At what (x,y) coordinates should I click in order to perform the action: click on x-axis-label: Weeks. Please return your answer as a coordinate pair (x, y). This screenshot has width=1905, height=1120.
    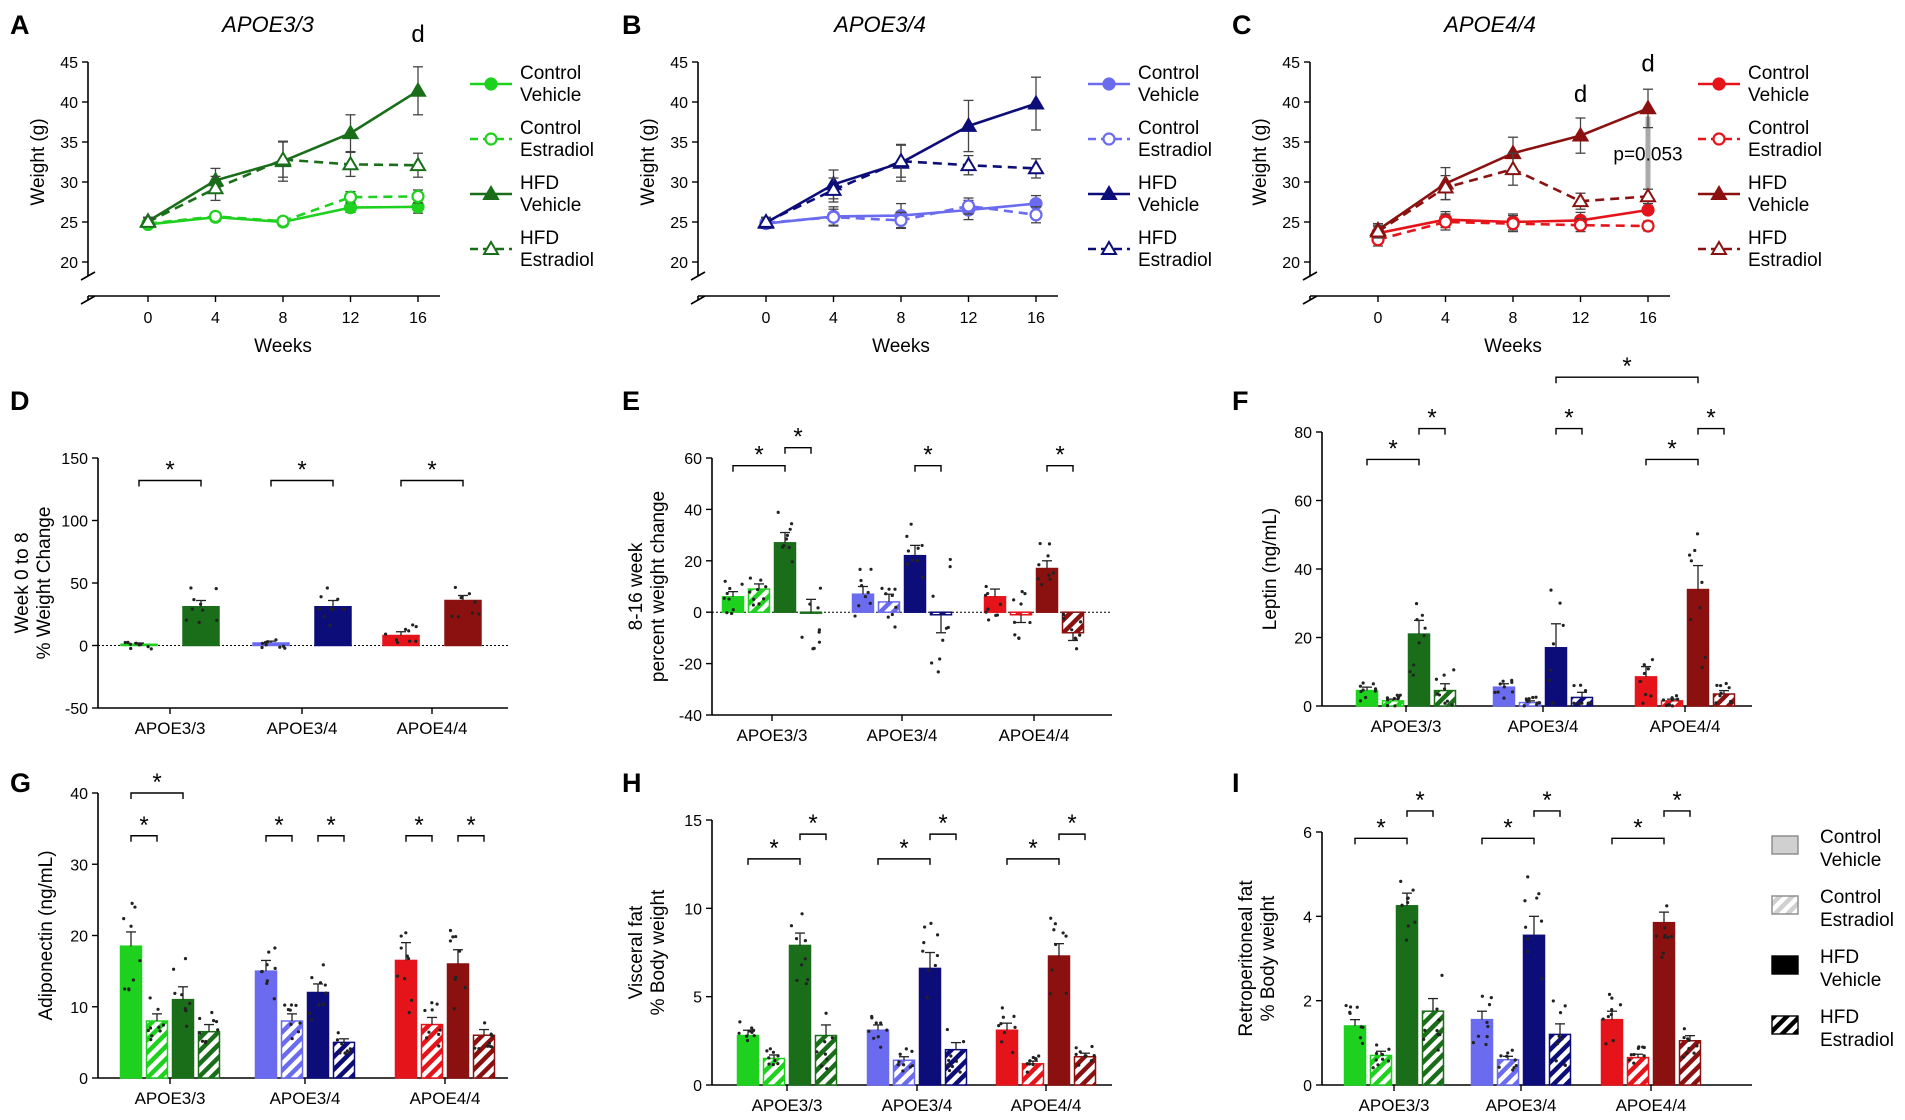
    Looking at the image, I should click on (901, 346).